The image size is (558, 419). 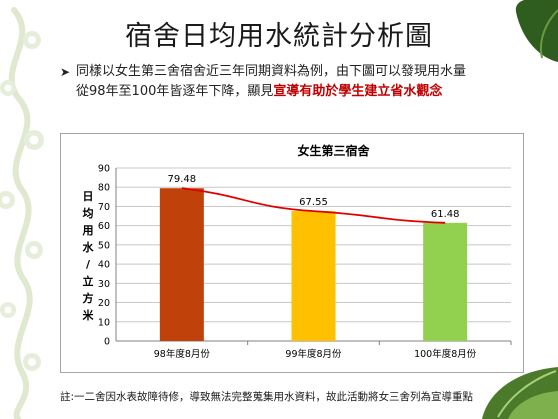 What do you see at coordinates (30, 209) in the screenshot?
I see `floral-ornament-left` at bounding box center [30, 209].